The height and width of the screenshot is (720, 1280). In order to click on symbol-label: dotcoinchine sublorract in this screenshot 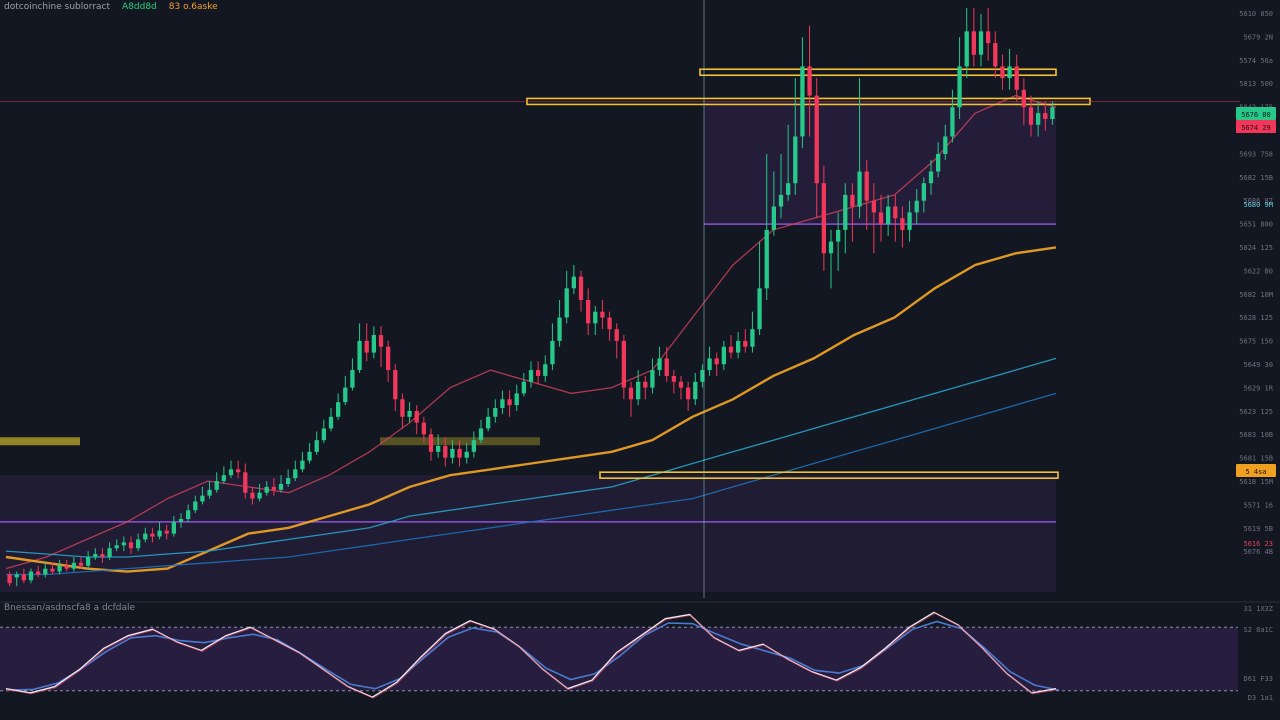, I will do `click(57, 7)`.